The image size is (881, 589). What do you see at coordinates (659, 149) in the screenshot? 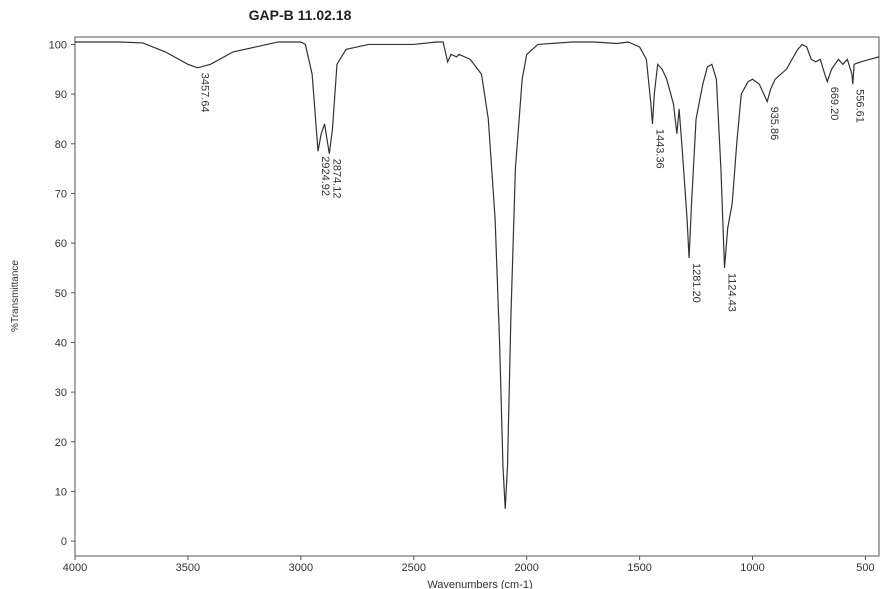
I see `peak-label: 1443.36` at bounding box center [659, 149].